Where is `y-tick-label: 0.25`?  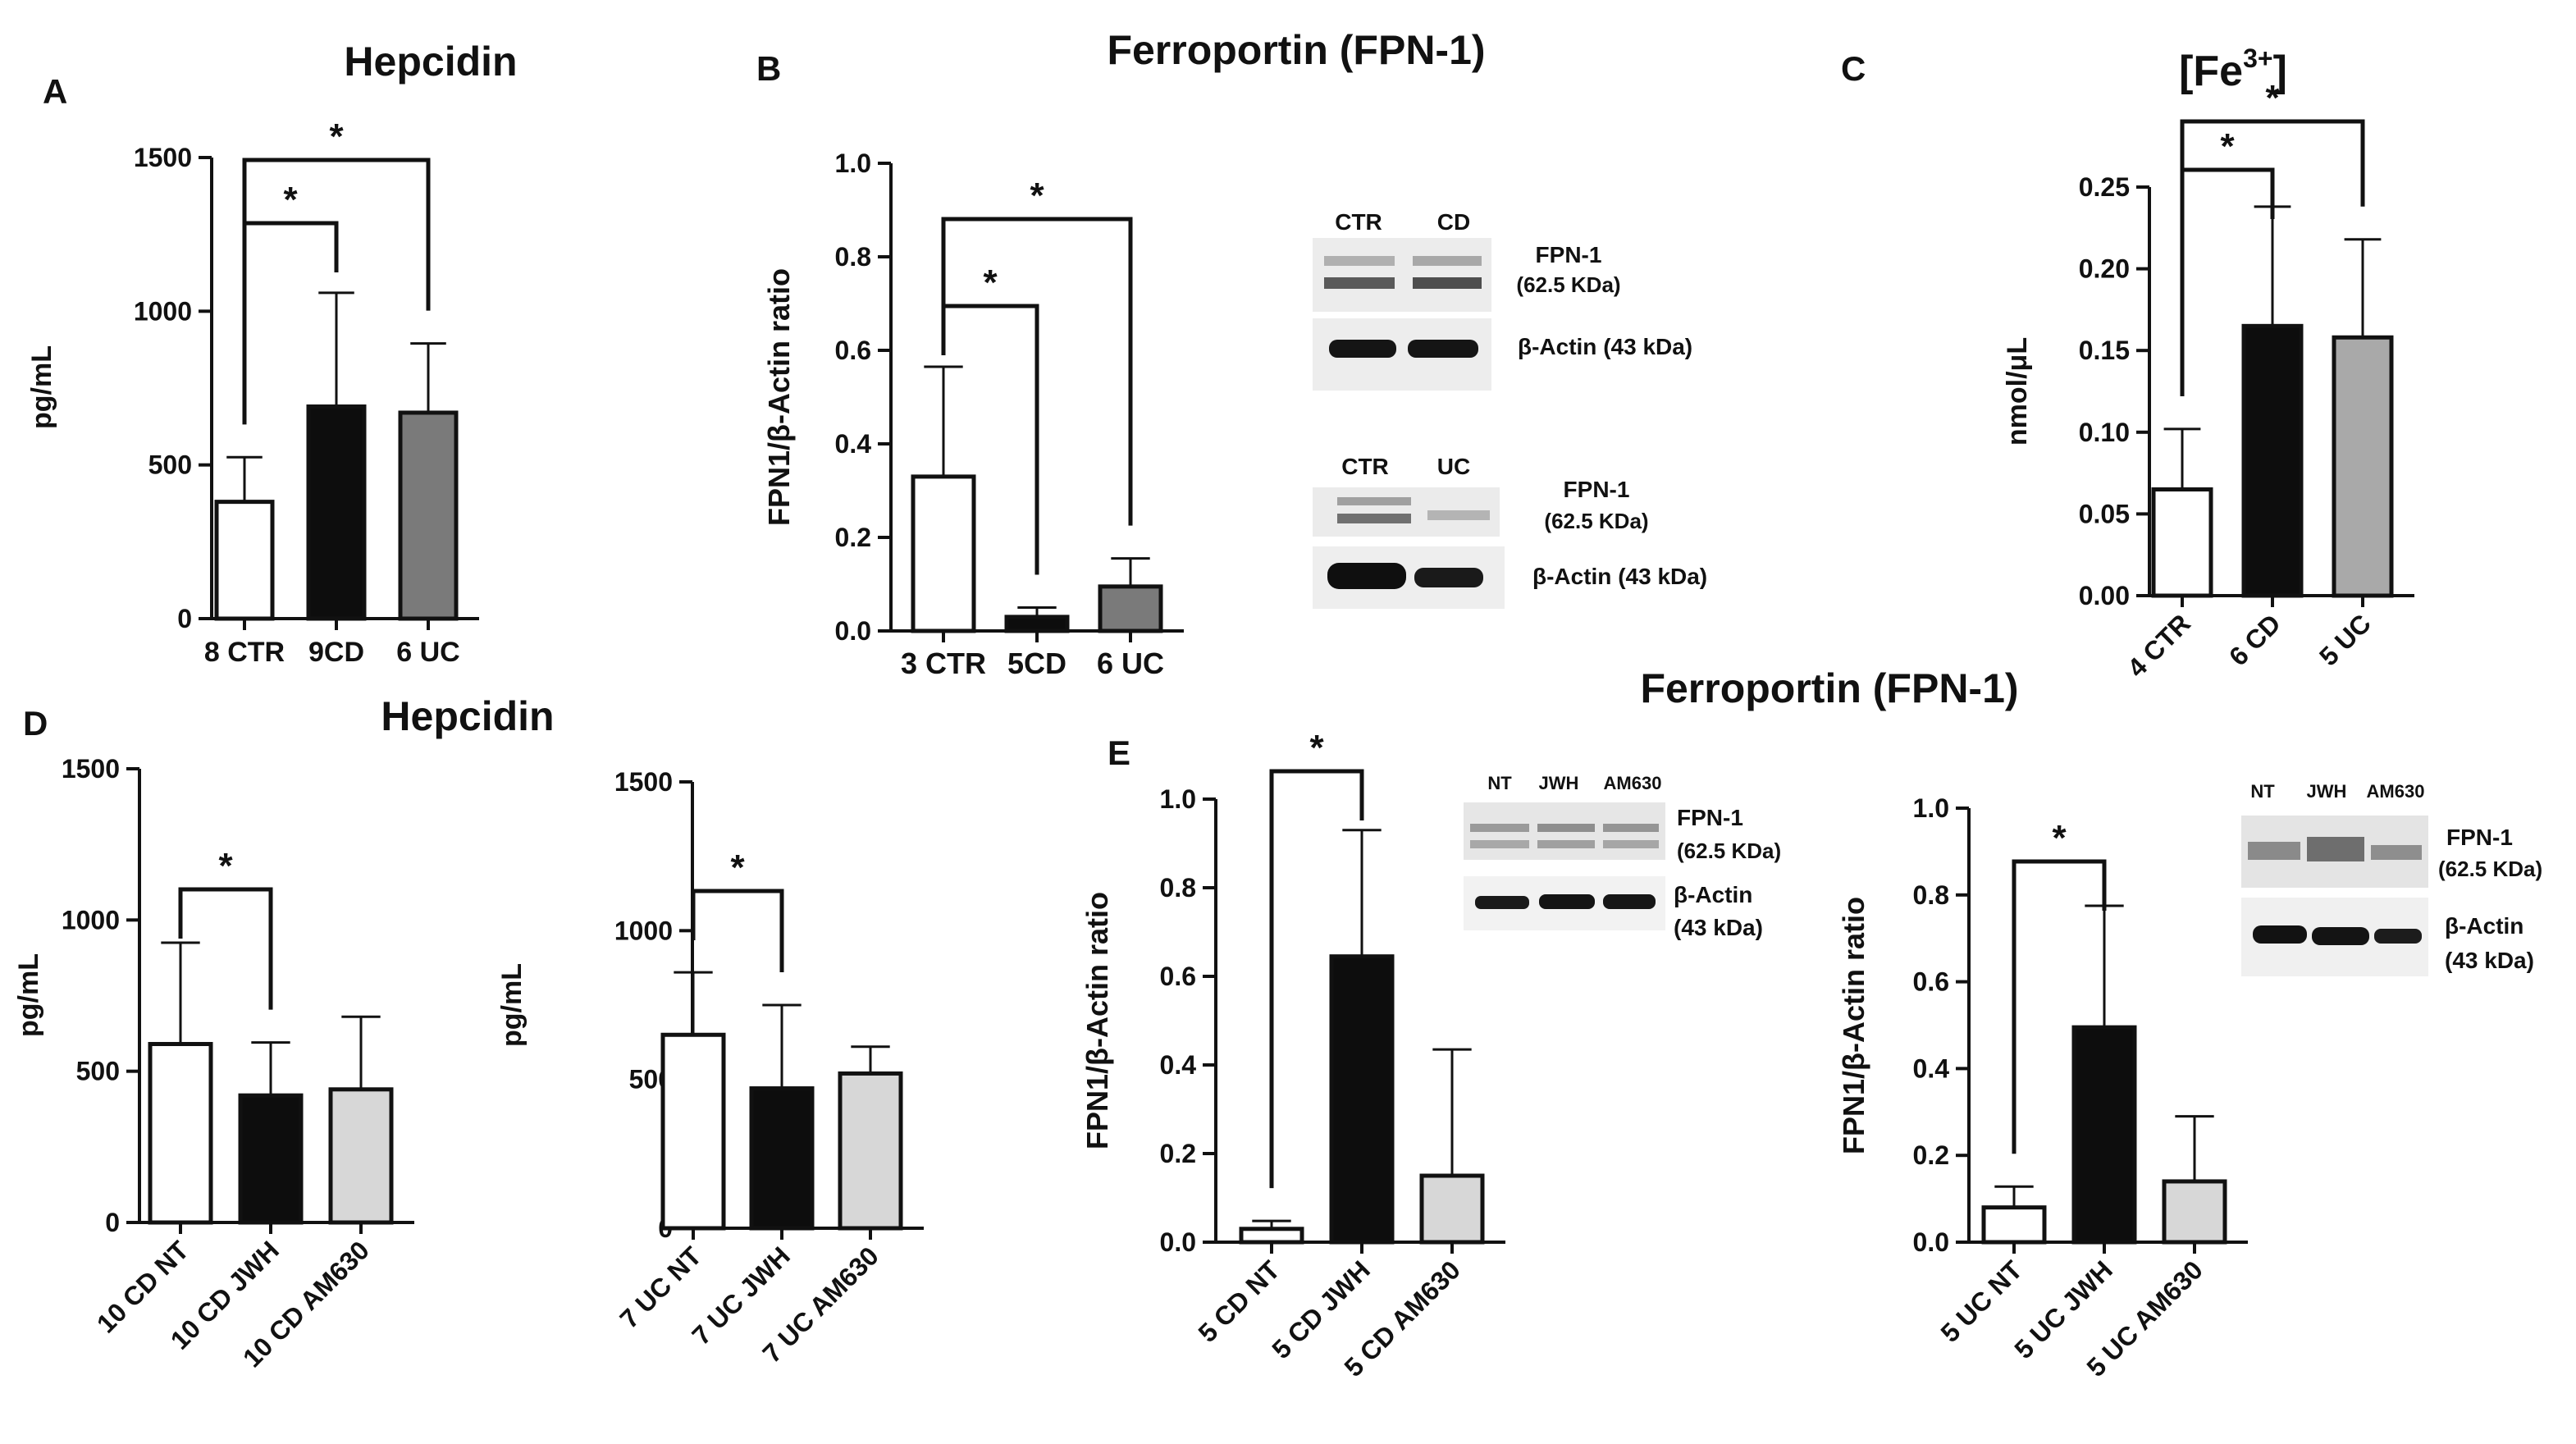
y-tick-label: 0.25 is located at coordinates (2105, 187).